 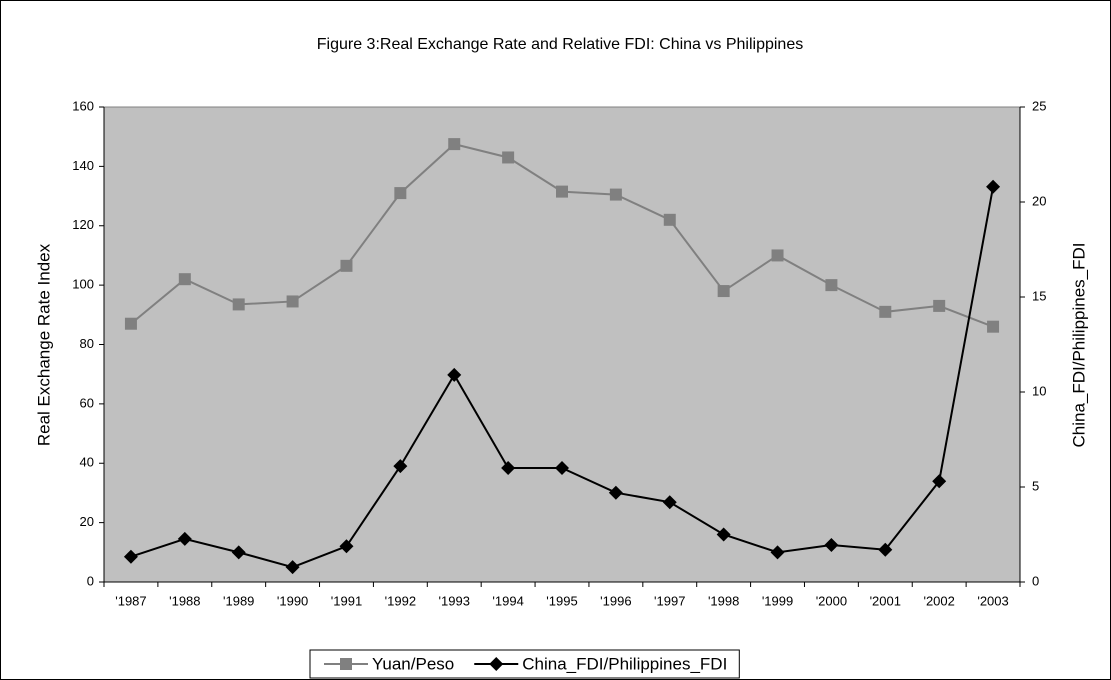 What do you see at coordinates (831, 600) in the screenshot?
I see `x-tick-label: '2000` at bounding box center [831, 600].